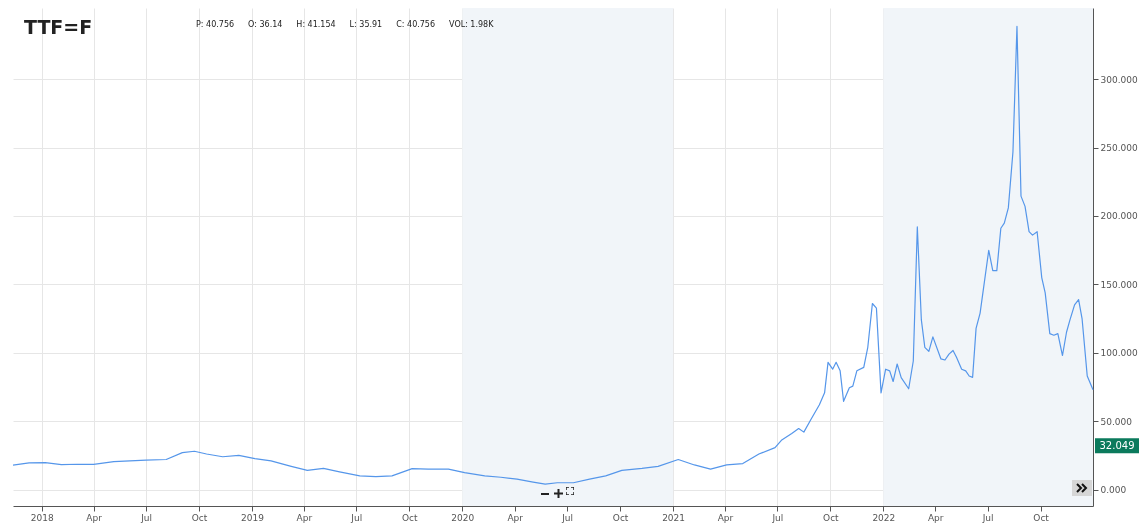 The image size is (1141, 532). I want to click on annotation: L: 35.91, so click(366, 24).